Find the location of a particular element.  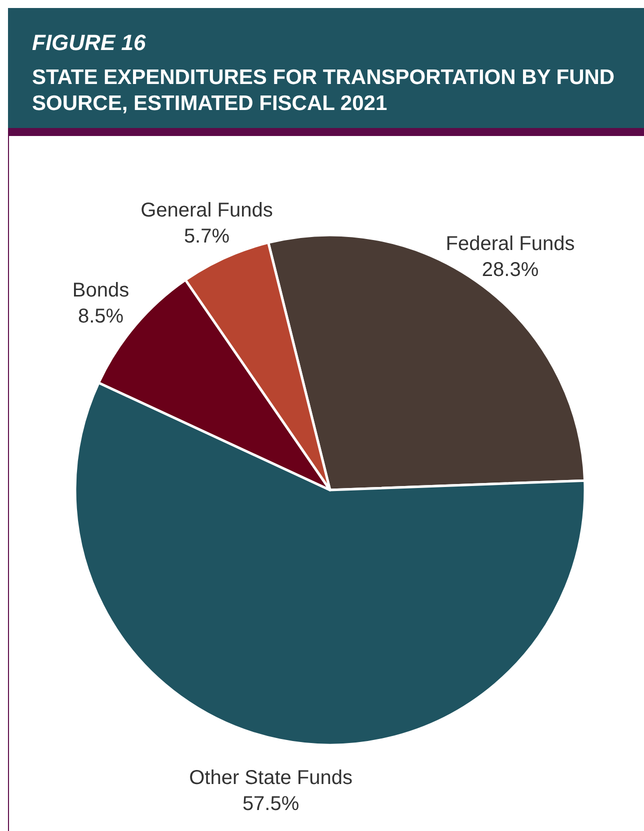

data-label: 57.5% is located at coordinates (271, 804).